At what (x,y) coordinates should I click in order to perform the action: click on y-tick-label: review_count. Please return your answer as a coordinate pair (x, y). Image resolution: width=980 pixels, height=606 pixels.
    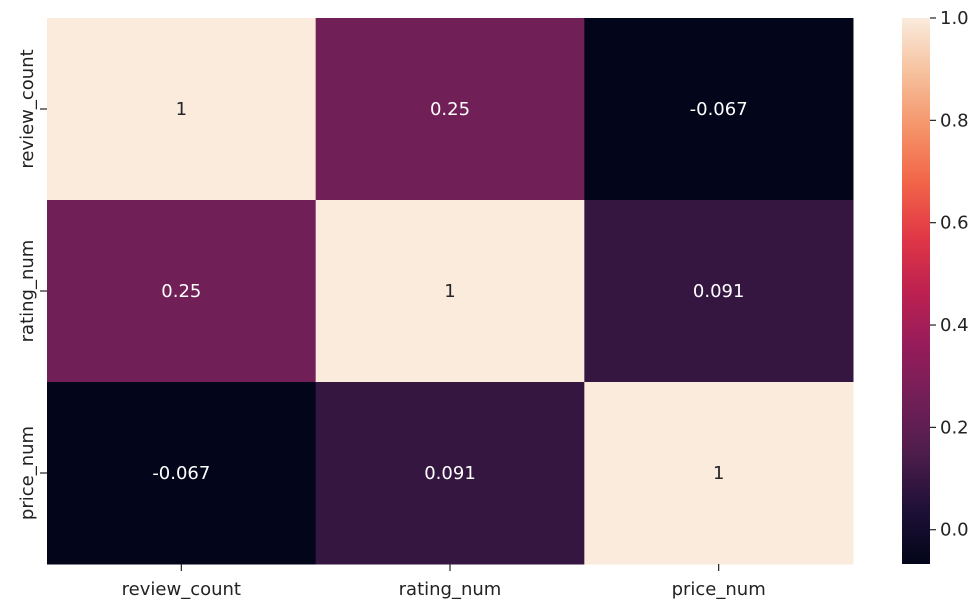
    Looking at the image, I should click on (27, 108).